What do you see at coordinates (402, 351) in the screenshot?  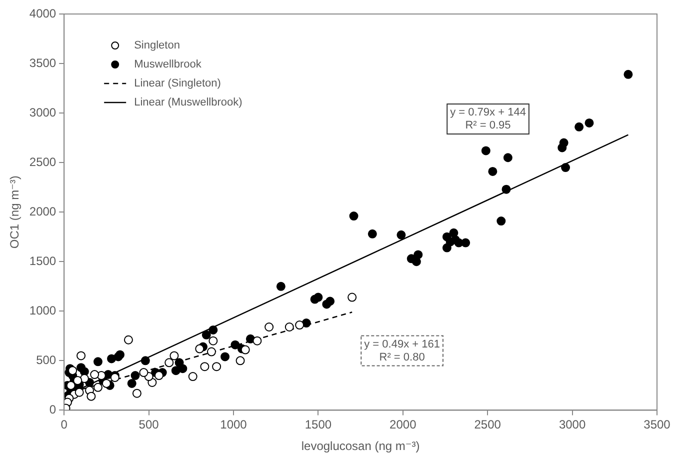 I see `annotation: y = 0.49x + 161 R² = 0.80` at bounding box center [402, 351].